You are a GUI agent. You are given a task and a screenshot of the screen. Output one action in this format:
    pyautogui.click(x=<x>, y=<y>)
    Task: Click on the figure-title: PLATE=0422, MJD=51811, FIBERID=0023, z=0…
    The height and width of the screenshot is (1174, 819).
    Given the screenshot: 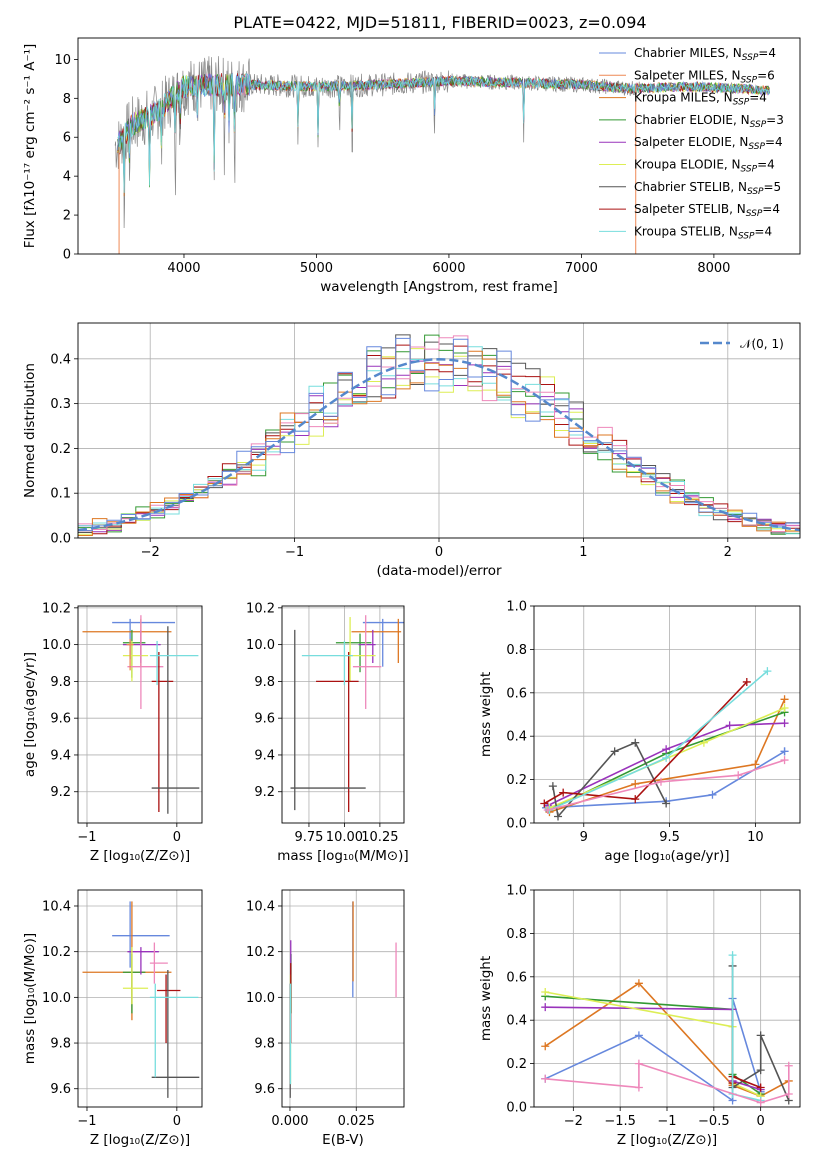 What is the action you would take?
    pyautogui.click(x=439, y=22)
    